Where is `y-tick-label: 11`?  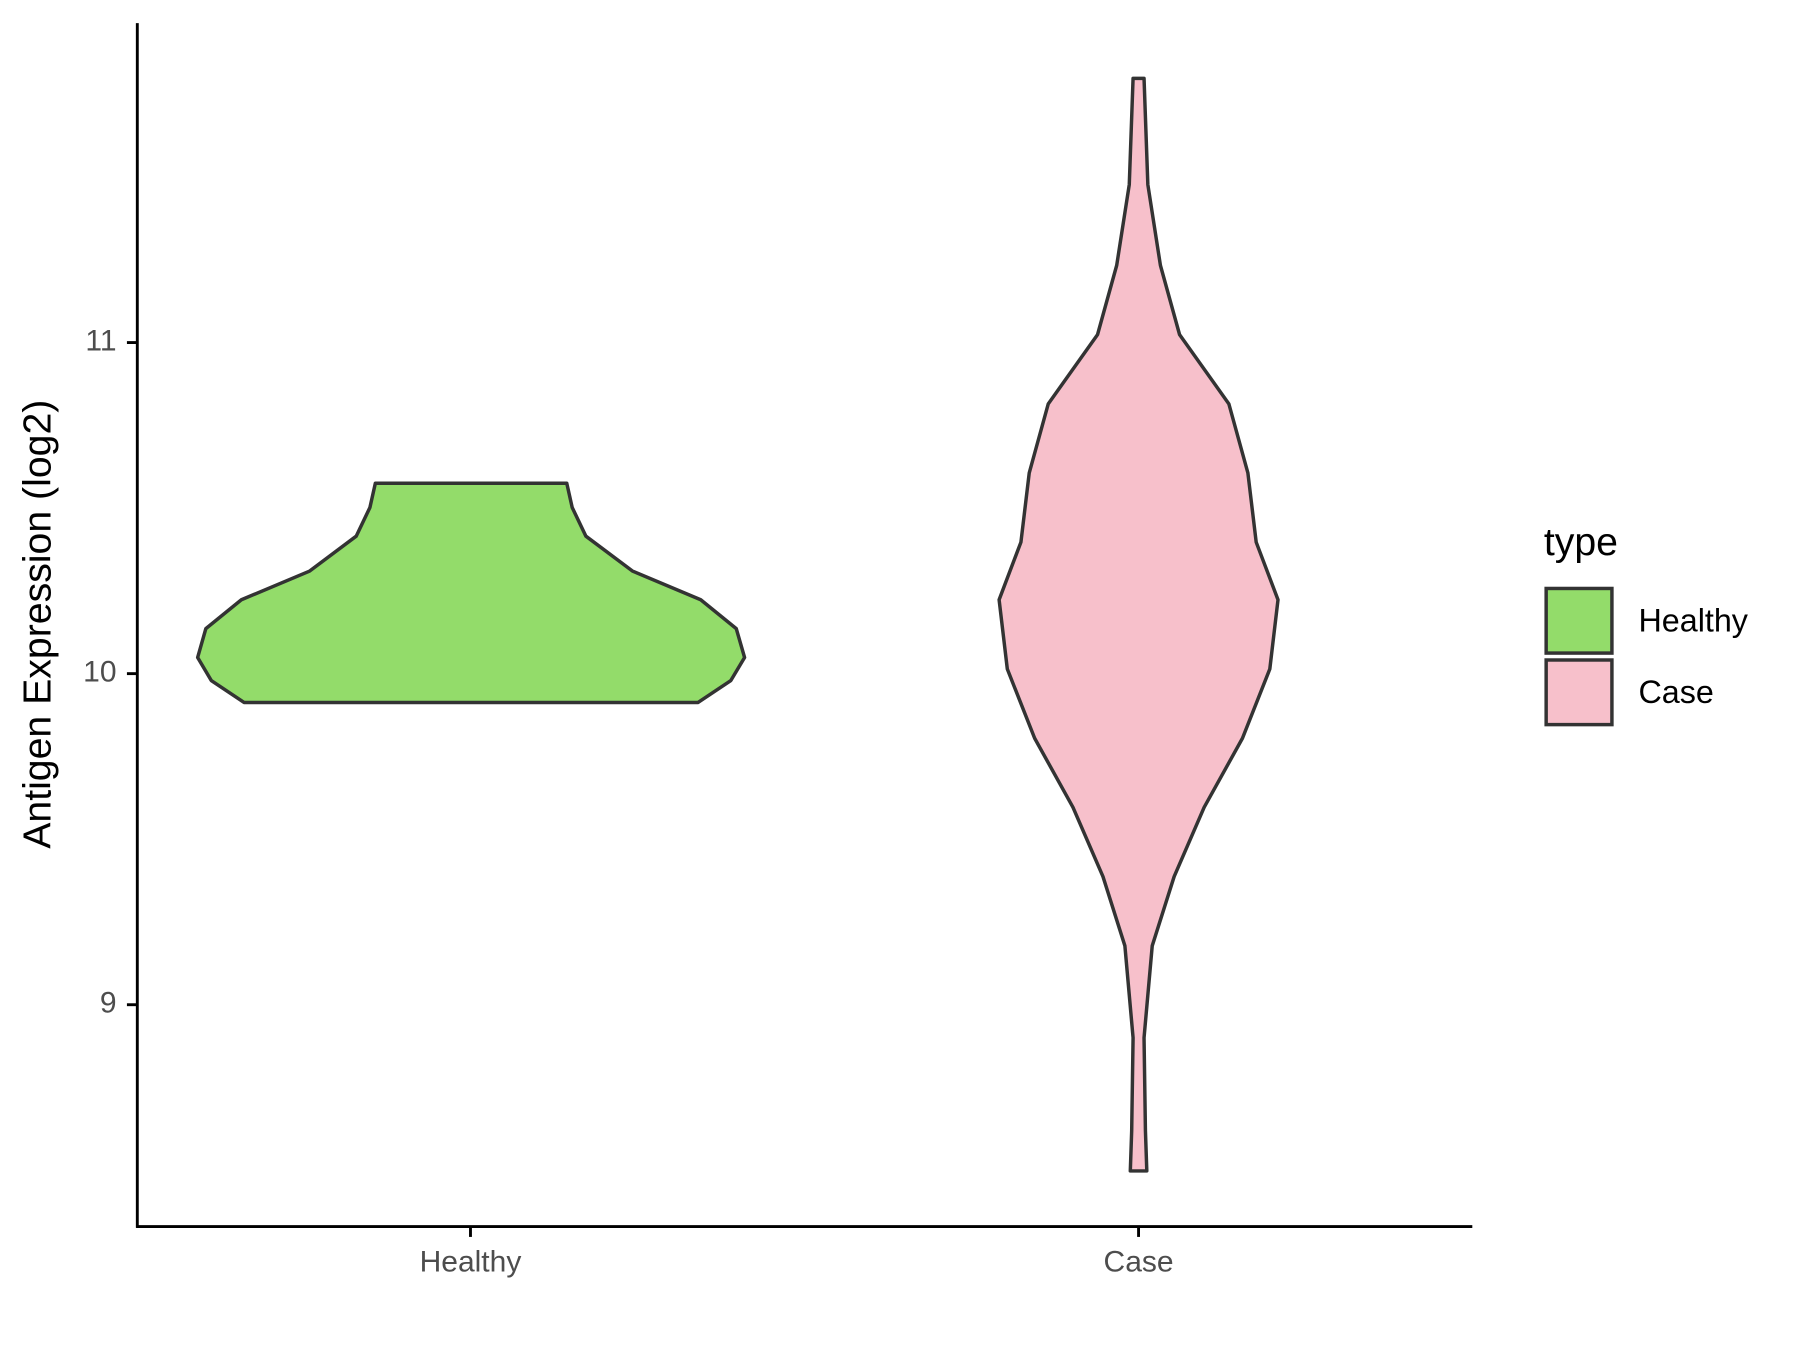 y-tick-label: 11 is located at coordinates (100, 340).